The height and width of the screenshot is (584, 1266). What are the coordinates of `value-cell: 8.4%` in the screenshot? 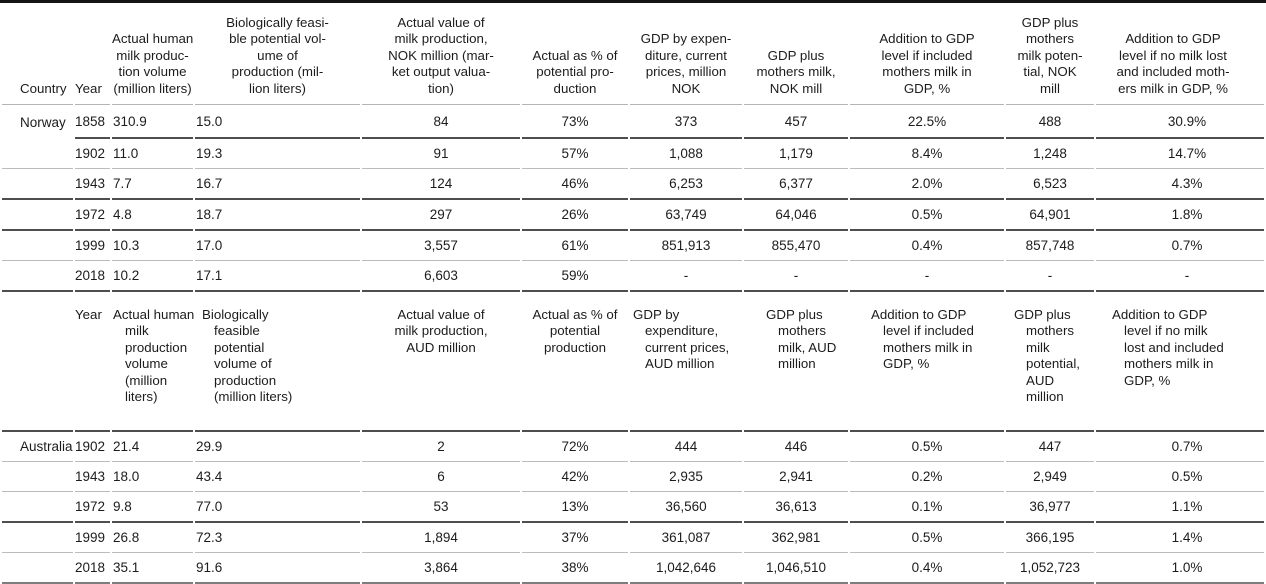 It's located at (927, 154).